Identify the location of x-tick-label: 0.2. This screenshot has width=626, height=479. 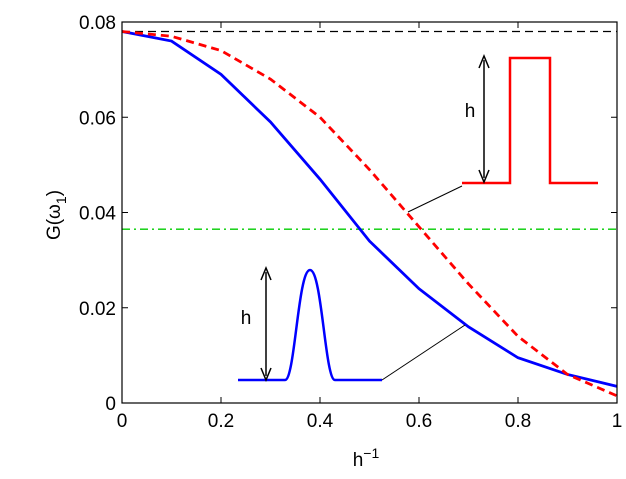
(221, 421).